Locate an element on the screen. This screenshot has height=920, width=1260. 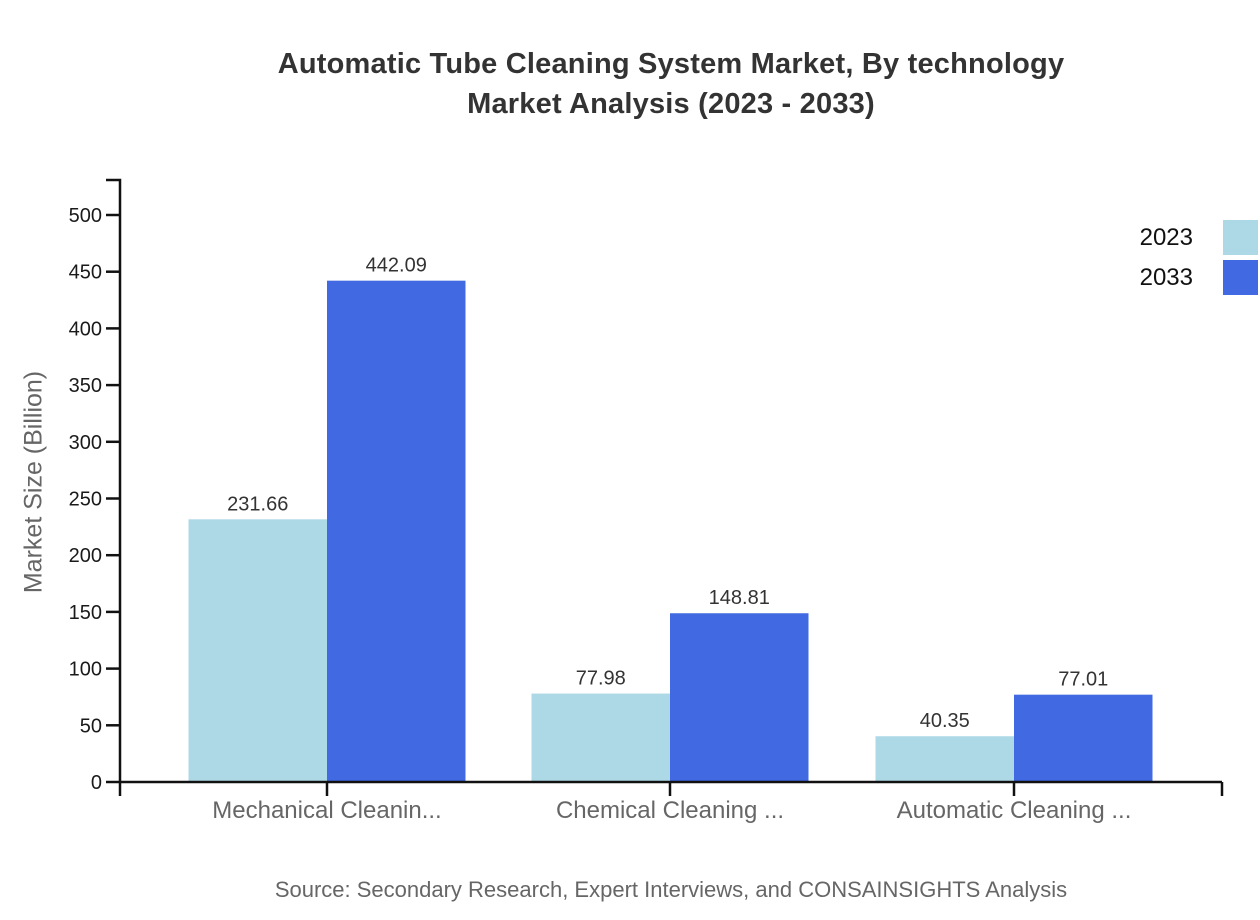
chart-title-line2: Market Analysis (2023 - 2033) is located at coordinates (671, 104).